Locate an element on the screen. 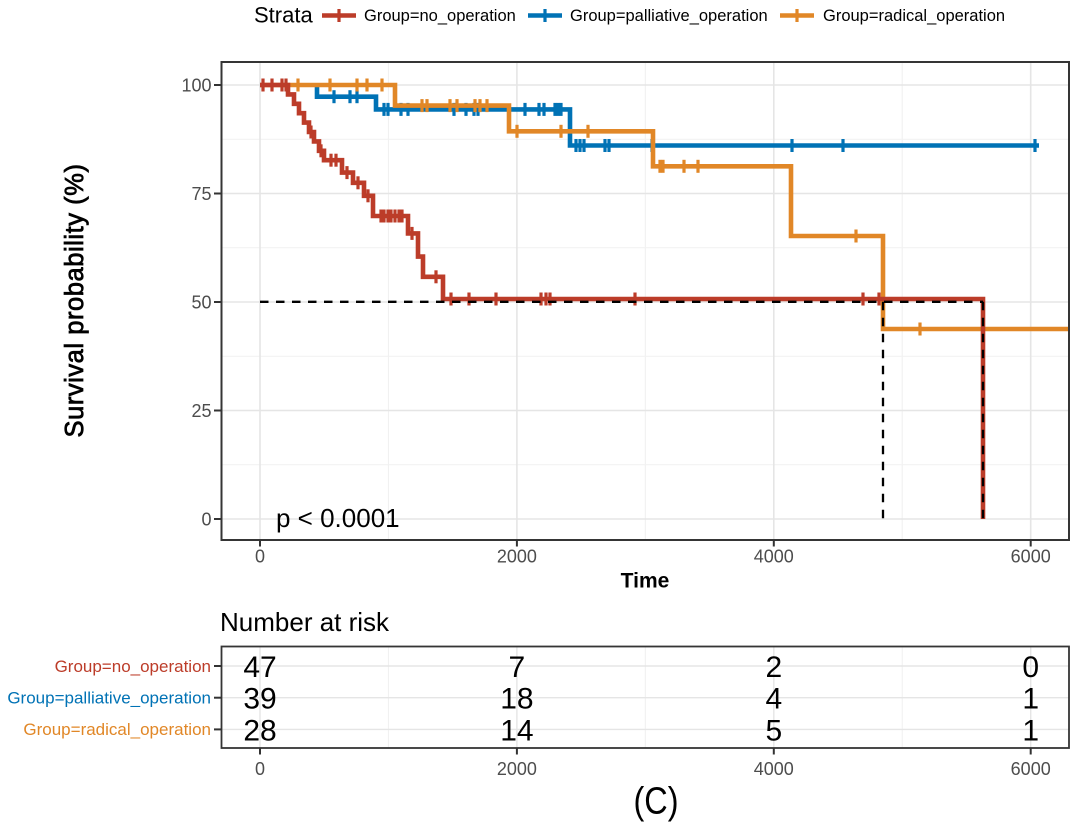  svg-text: 2 is located at coordinates (773, 667).